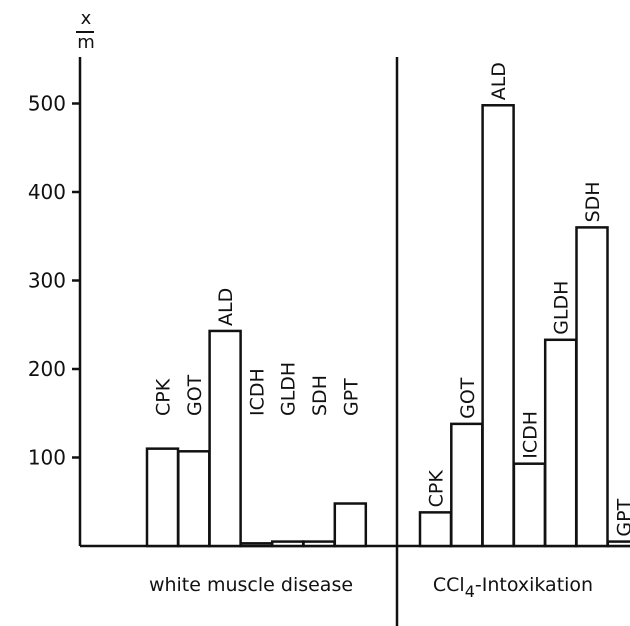  I want to click on y-axis-label-denominator: m, so click(86, 42).